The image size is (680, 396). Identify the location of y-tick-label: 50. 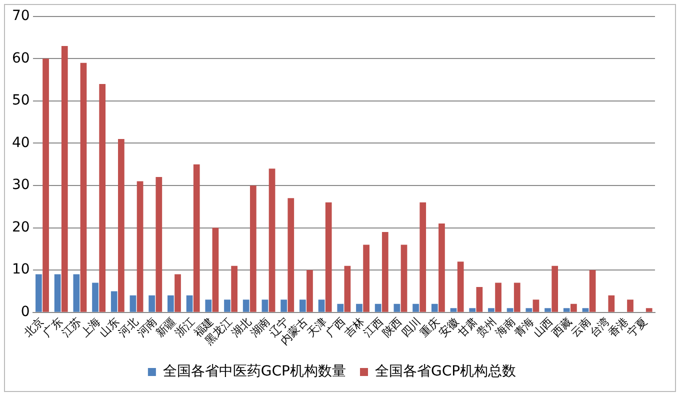
(21, 100).